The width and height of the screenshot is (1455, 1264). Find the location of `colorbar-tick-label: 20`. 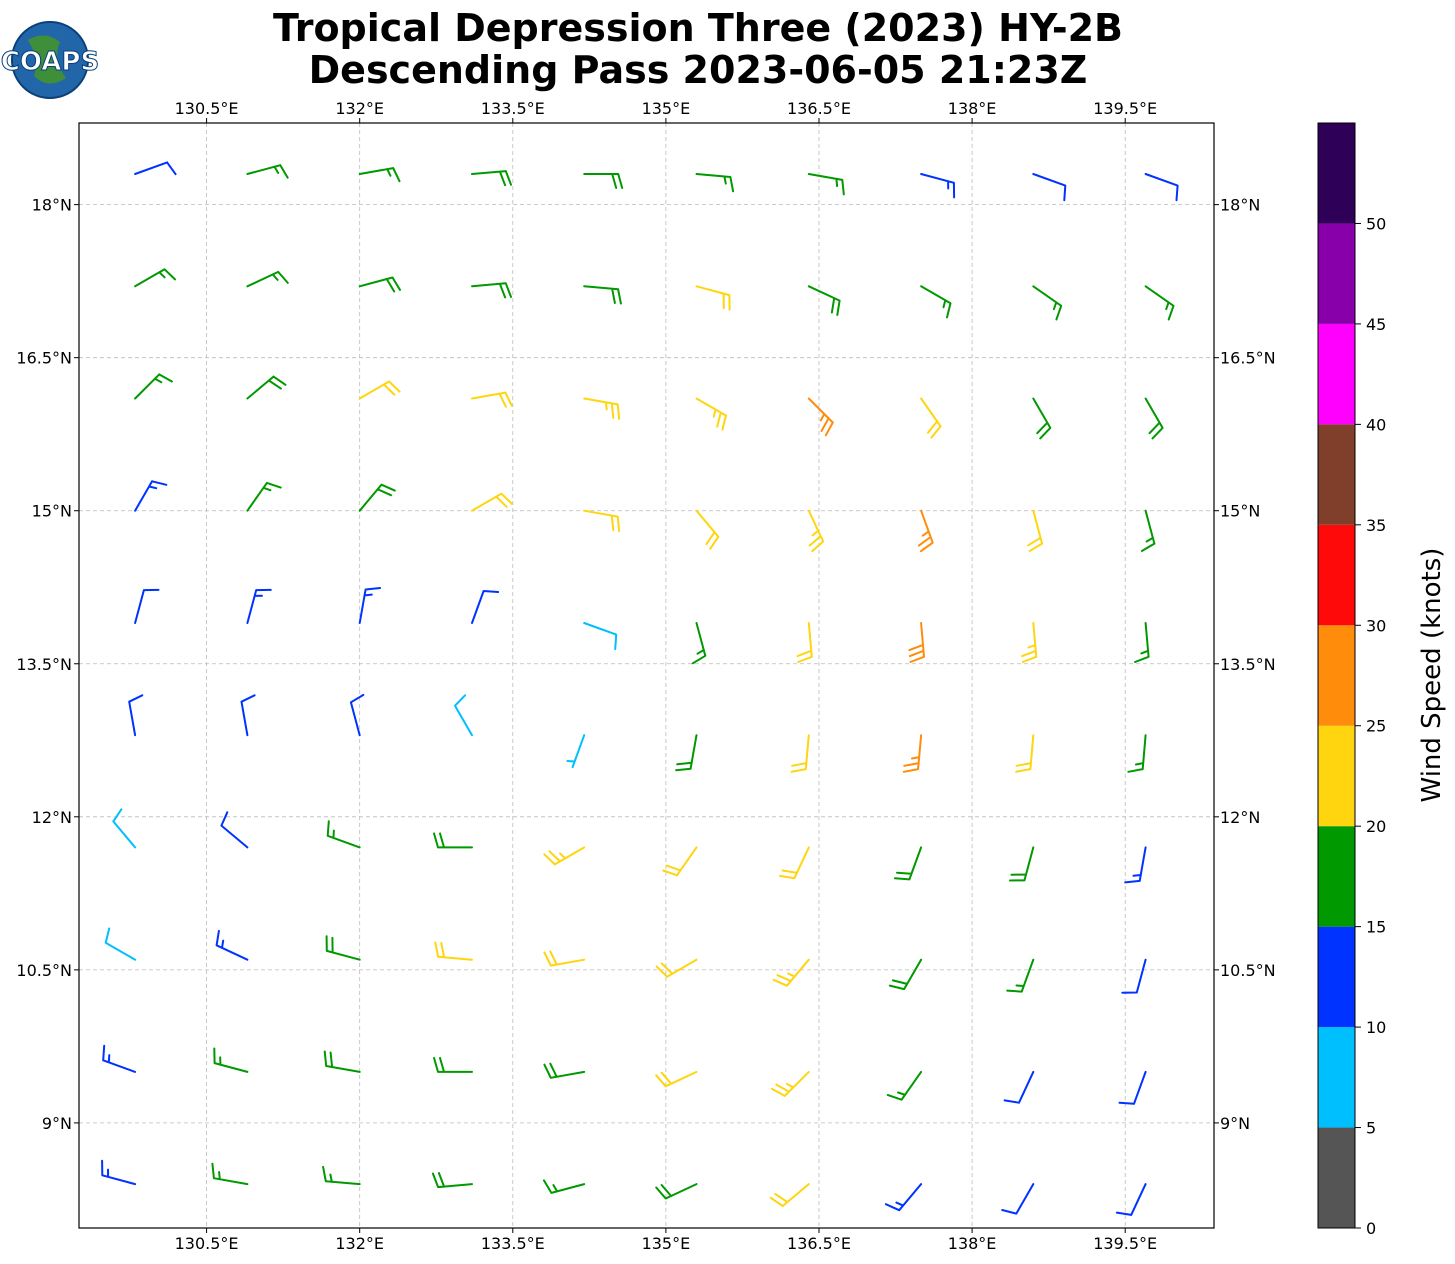

colorbar-tick-label: 20 is located at coordinates (1376, 826).